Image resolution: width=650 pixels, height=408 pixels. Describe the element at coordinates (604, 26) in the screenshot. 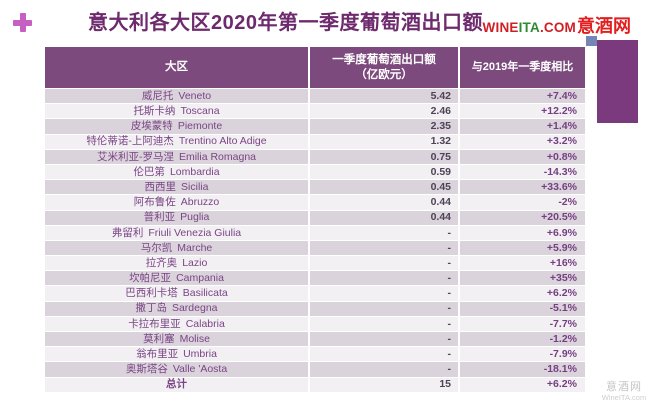

I see `logo-text-cn: 意酒网` at that location.